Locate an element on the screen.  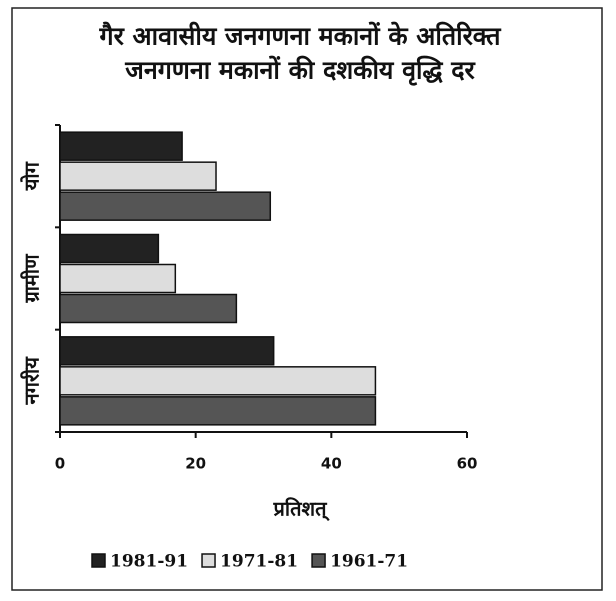
legend-label: 1971-81 is located at coordinates (259, 562).